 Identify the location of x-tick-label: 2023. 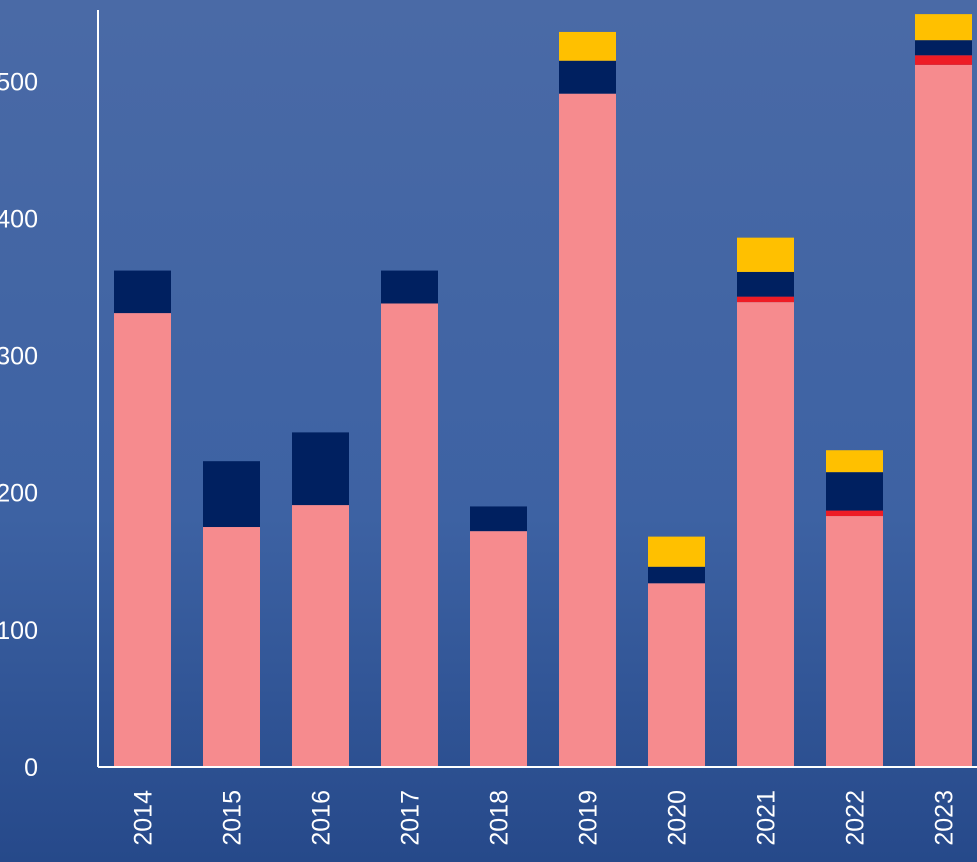
(945, 818).